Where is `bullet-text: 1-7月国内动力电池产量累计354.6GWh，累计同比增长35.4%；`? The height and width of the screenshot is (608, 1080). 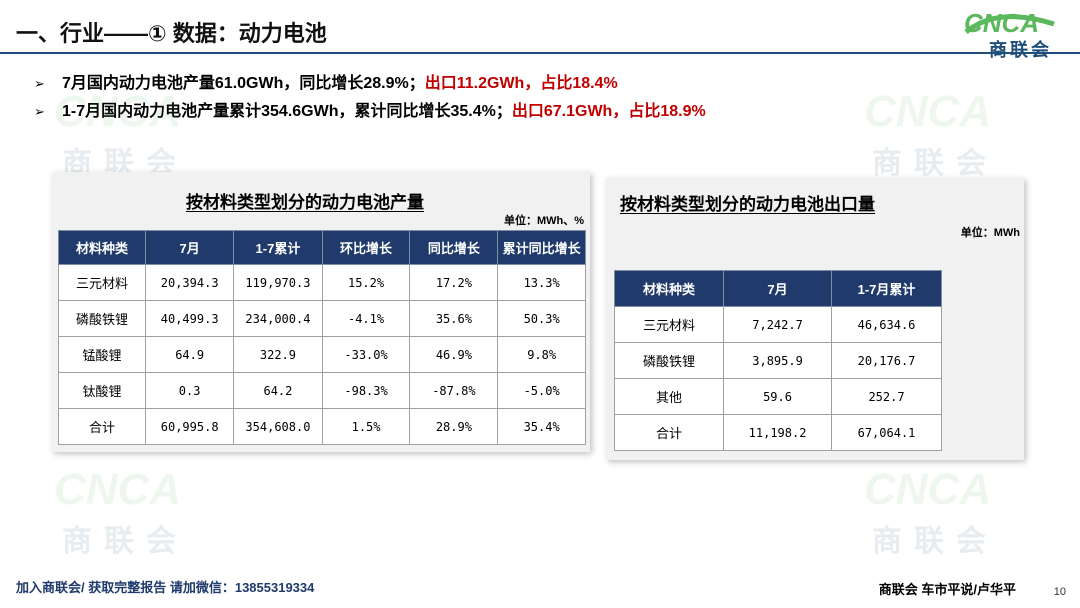
bullet-text: 1-7月国内动力电池产量累计354.6GWh，累计同比增长35.4%； is located at coordinates (287, 111).